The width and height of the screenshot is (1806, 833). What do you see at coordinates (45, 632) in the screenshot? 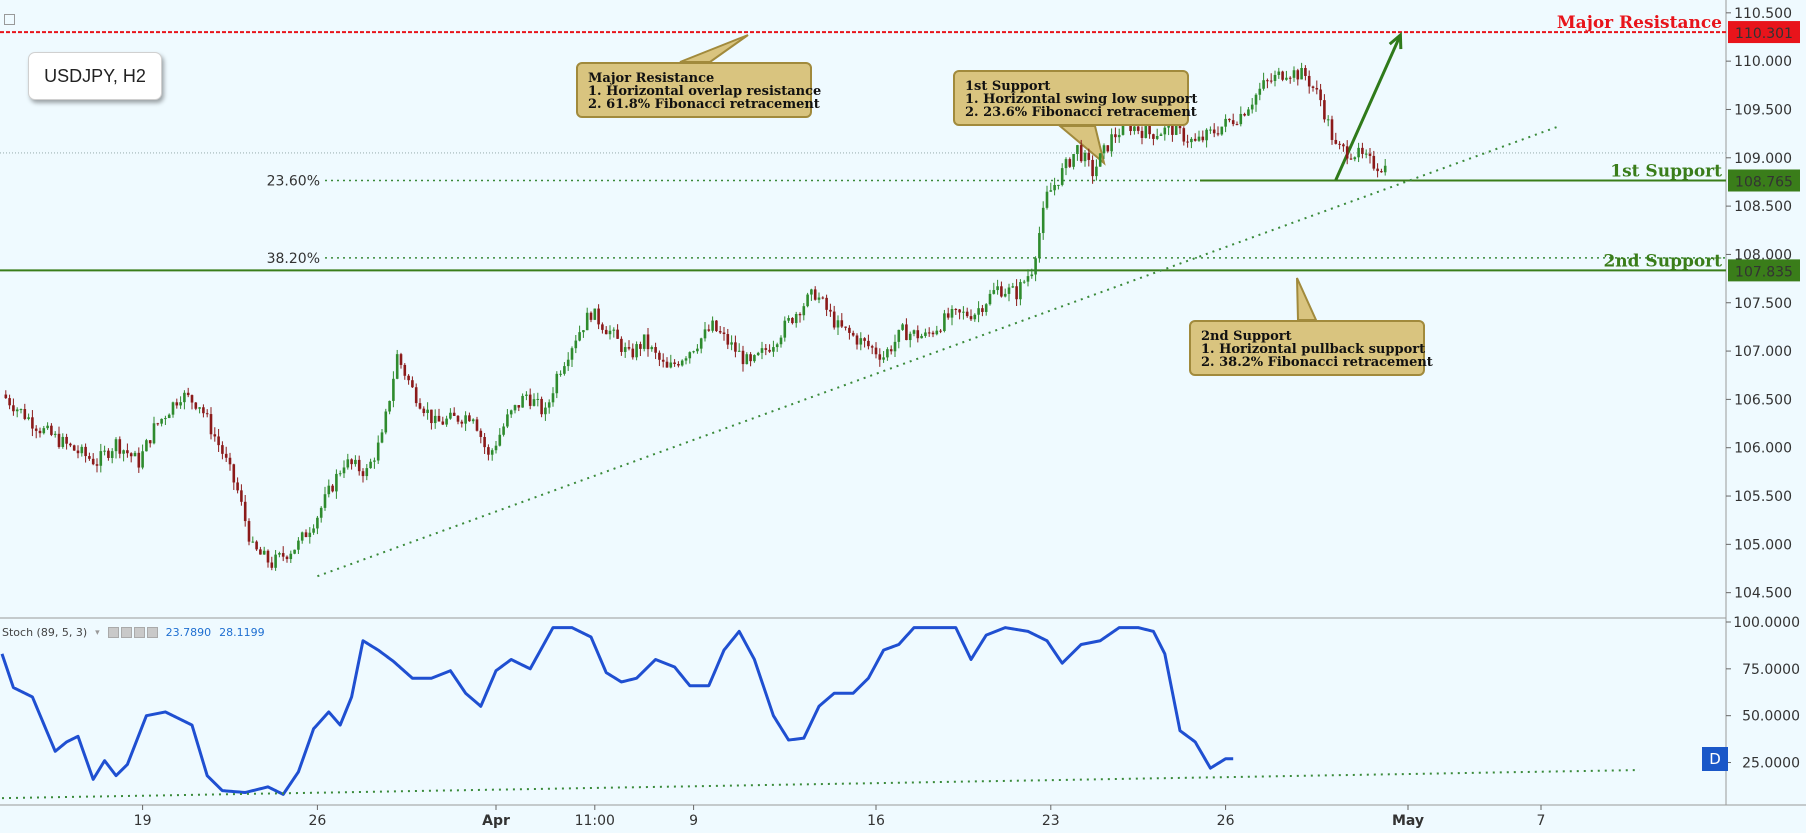
I see `stoch-title: Stoch (89, 5, 3)` at bounding box center [45, 632].